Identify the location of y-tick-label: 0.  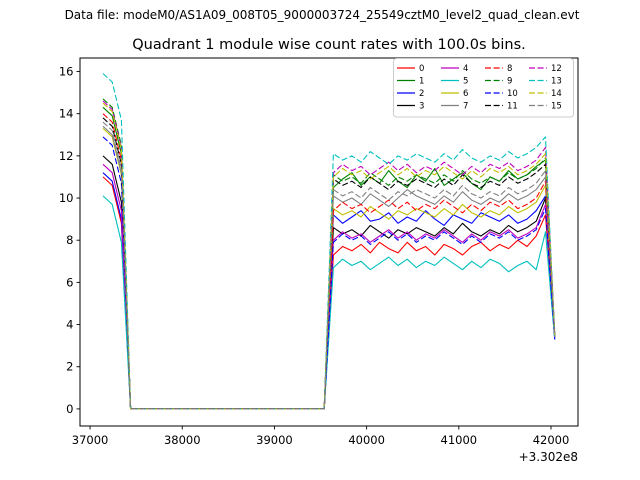
(69, 409).